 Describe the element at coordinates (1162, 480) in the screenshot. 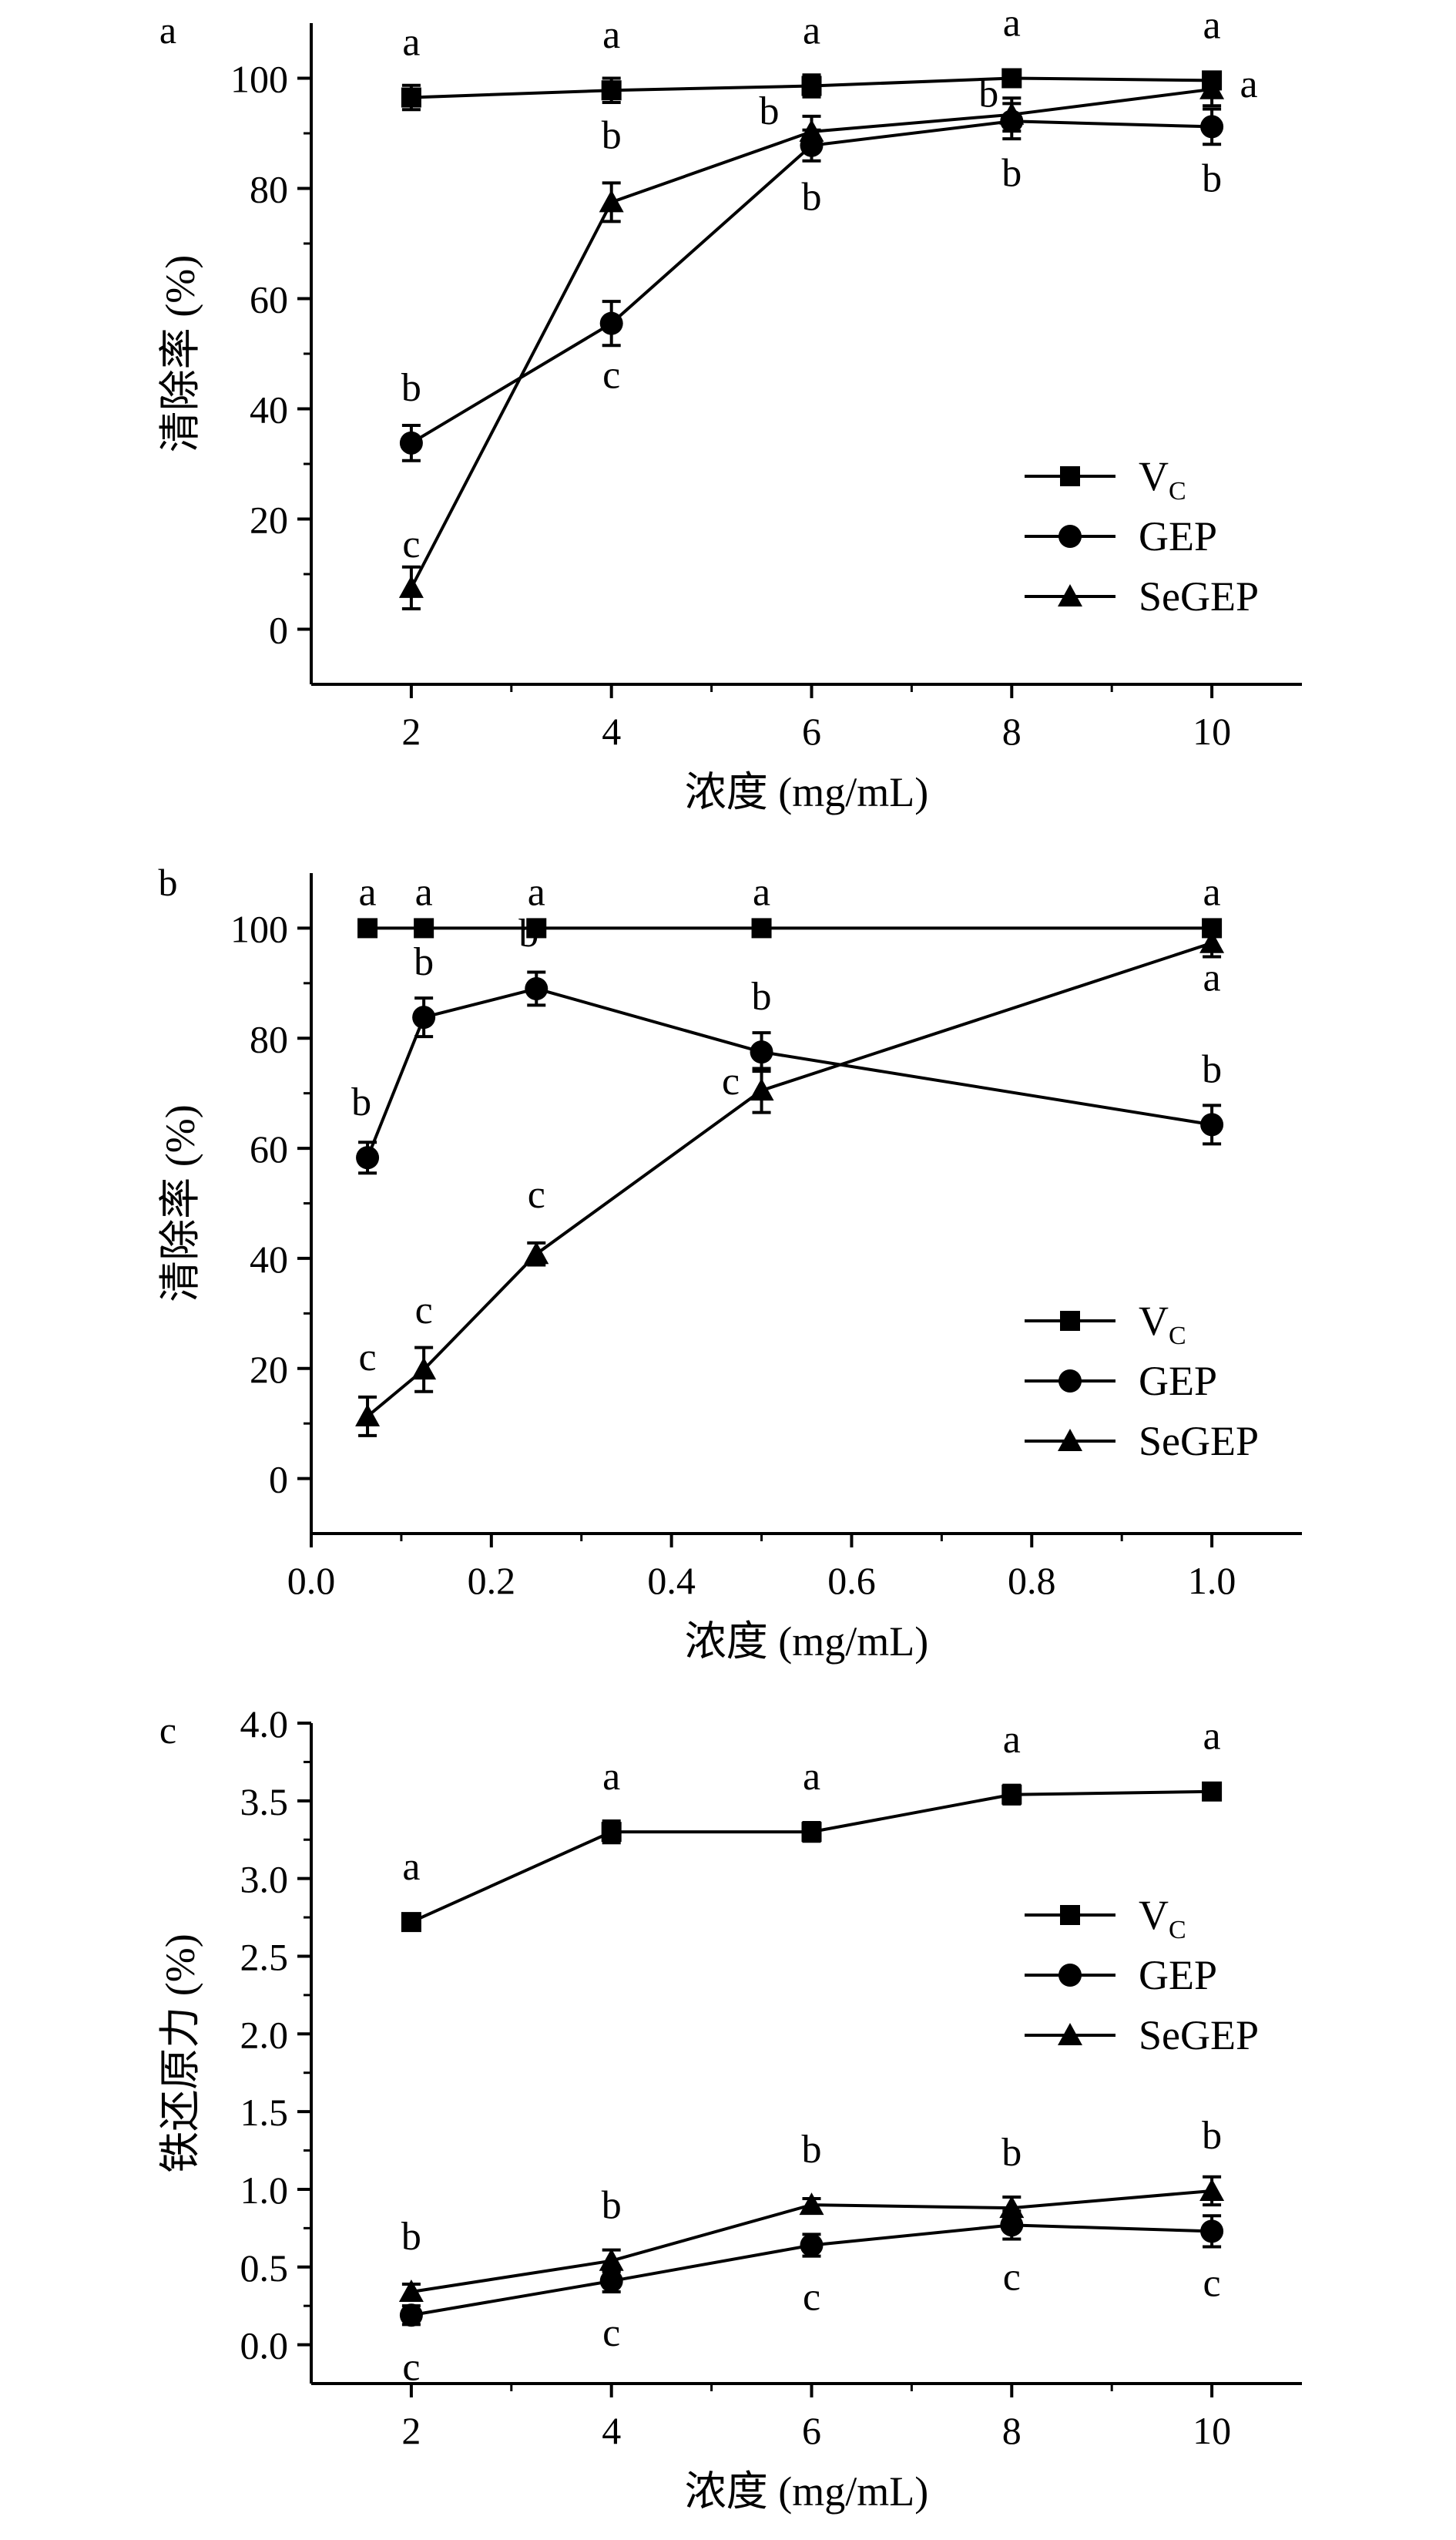

I see `legend-label-vc: VC` at that location.